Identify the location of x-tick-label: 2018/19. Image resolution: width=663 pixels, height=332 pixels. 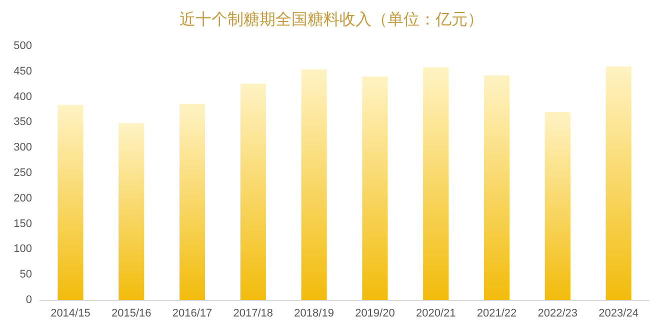
(314, 314).